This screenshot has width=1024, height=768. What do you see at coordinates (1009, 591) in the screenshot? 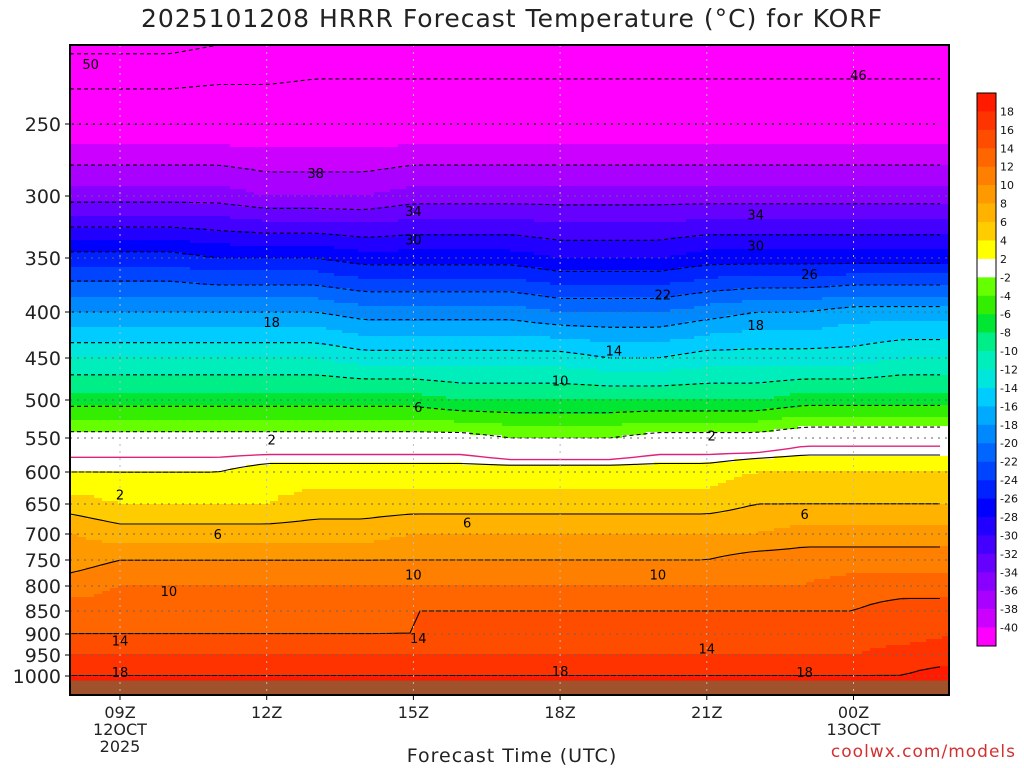
I see `colorbar-label: -36` at bounding box center [1009, 591].